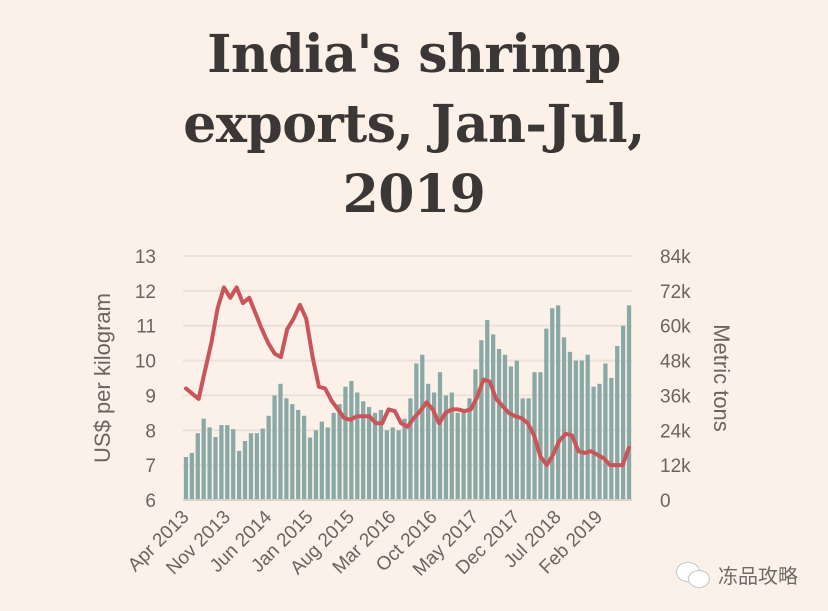 The height and width of the screenshot is (611, 828). Describe the element at coordinates (693, 574) in the screenshot. I see `wechat-icon` at that location.